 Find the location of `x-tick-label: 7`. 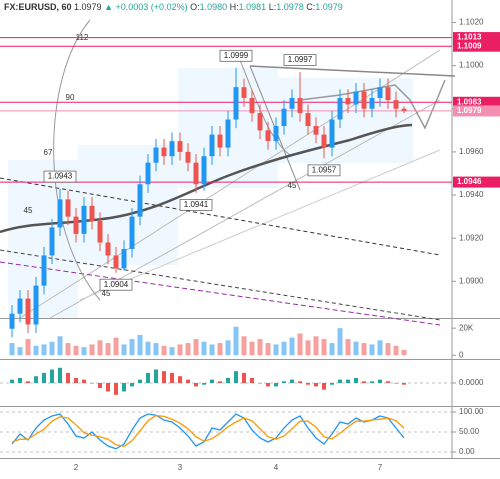

x-tick-label: 7 is located at coordinates (380, 467).